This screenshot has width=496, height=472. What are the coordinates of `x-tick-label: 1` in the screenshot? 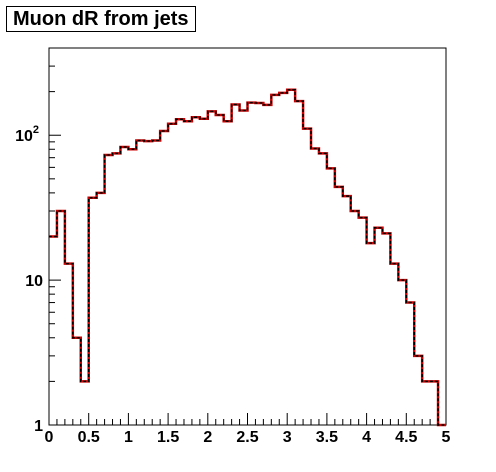 It's located at (128, 437).